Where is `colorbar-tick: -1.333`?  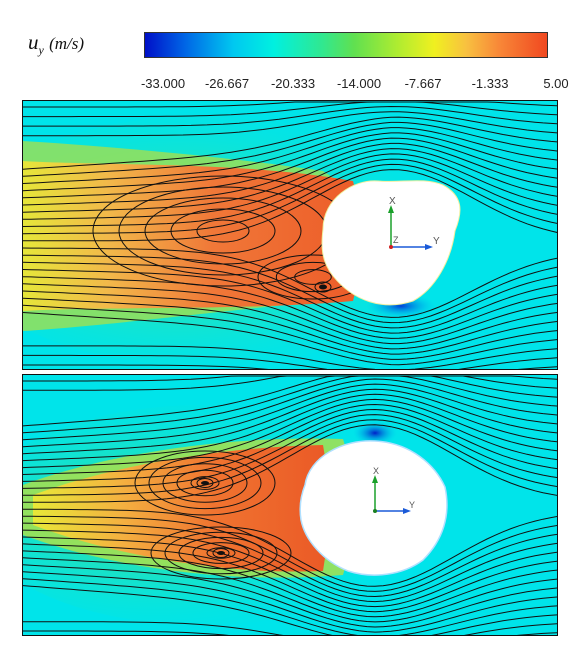
colorbar-tick: -1.333 is located at coordinates (490, 83).